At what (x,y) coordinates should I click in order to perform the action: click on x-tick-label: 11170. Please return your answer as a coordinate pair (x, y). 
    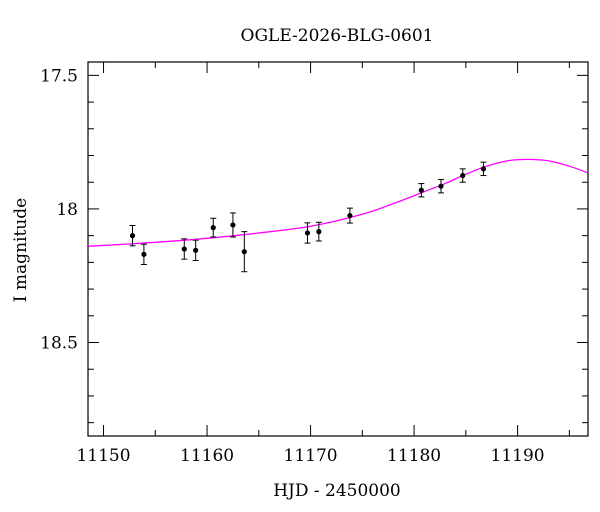
    Looking at the image, I should click on (311, 456).